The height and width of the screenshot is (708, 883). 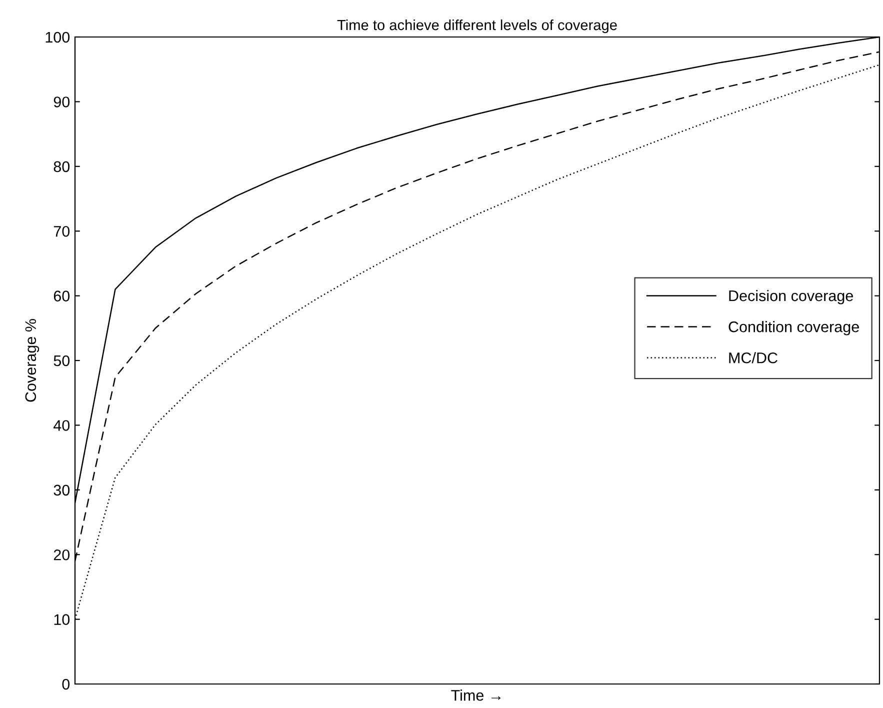 What do you see at coordinates (62, 425) in the screenshot?
I see `y-tick-label: 40` at bounding box center [62, 425].